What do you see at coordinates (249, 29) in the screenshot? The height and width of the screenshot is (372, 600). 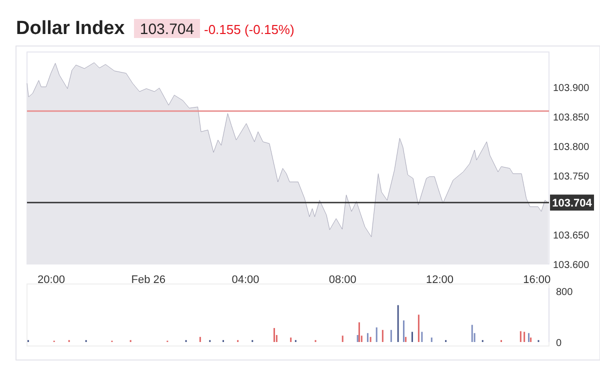 I see `text: -0.155 (-0.15%)` at bounding box center [249, 29].